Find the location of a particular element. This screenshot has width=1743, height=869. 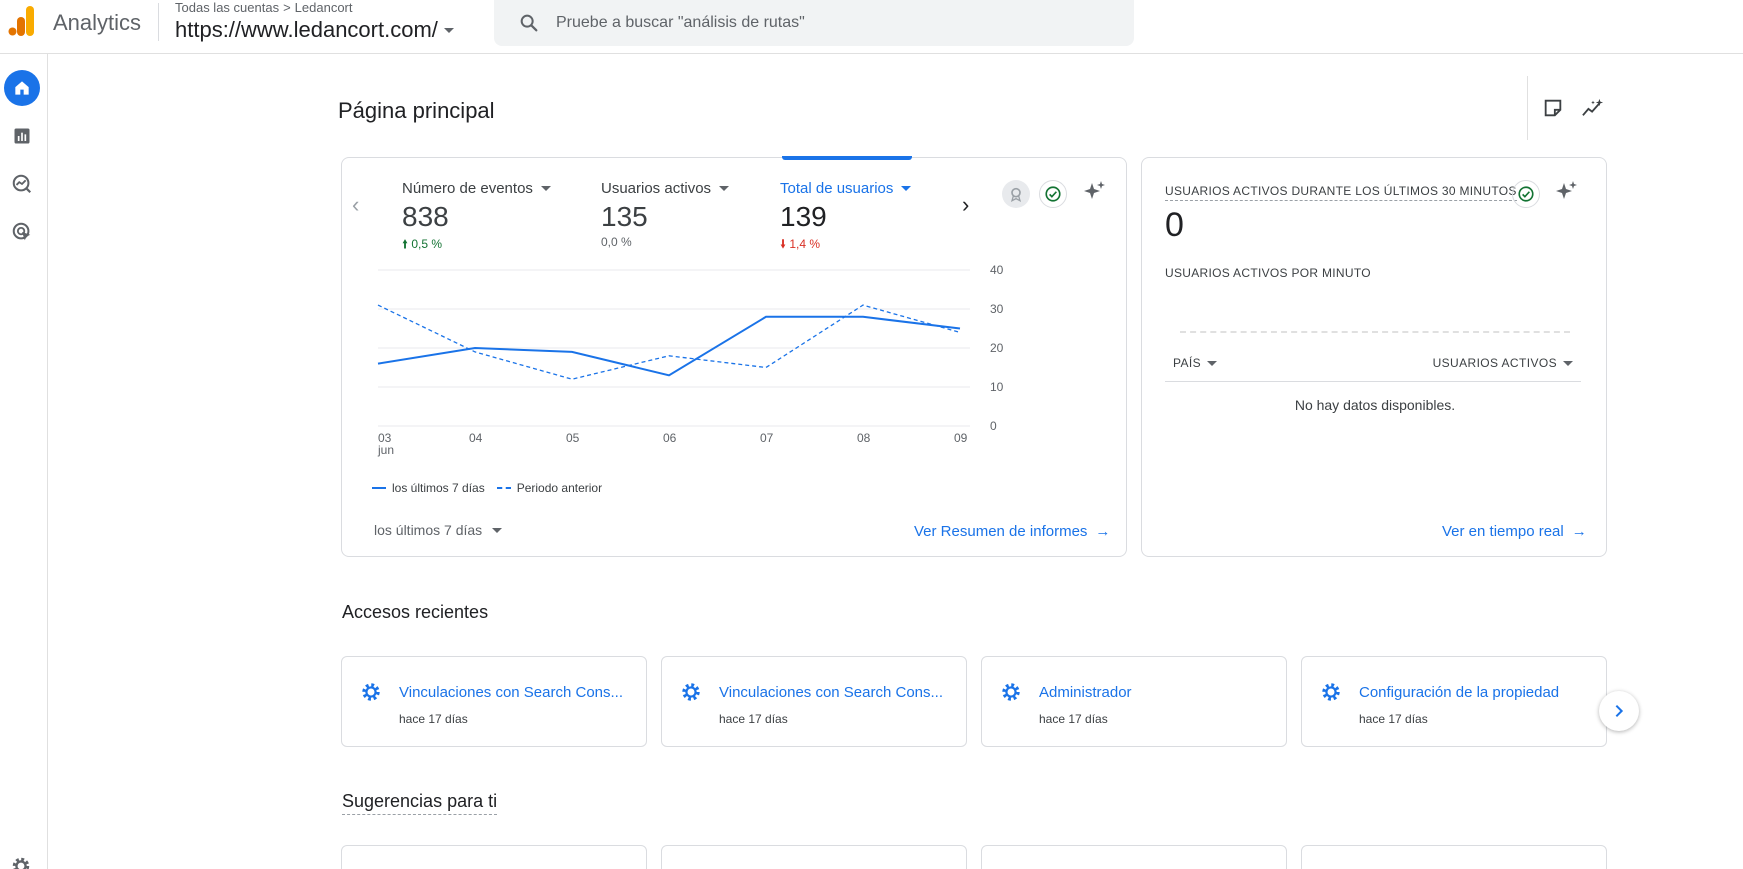

series-line-previous is located at coordinates (669, 342).